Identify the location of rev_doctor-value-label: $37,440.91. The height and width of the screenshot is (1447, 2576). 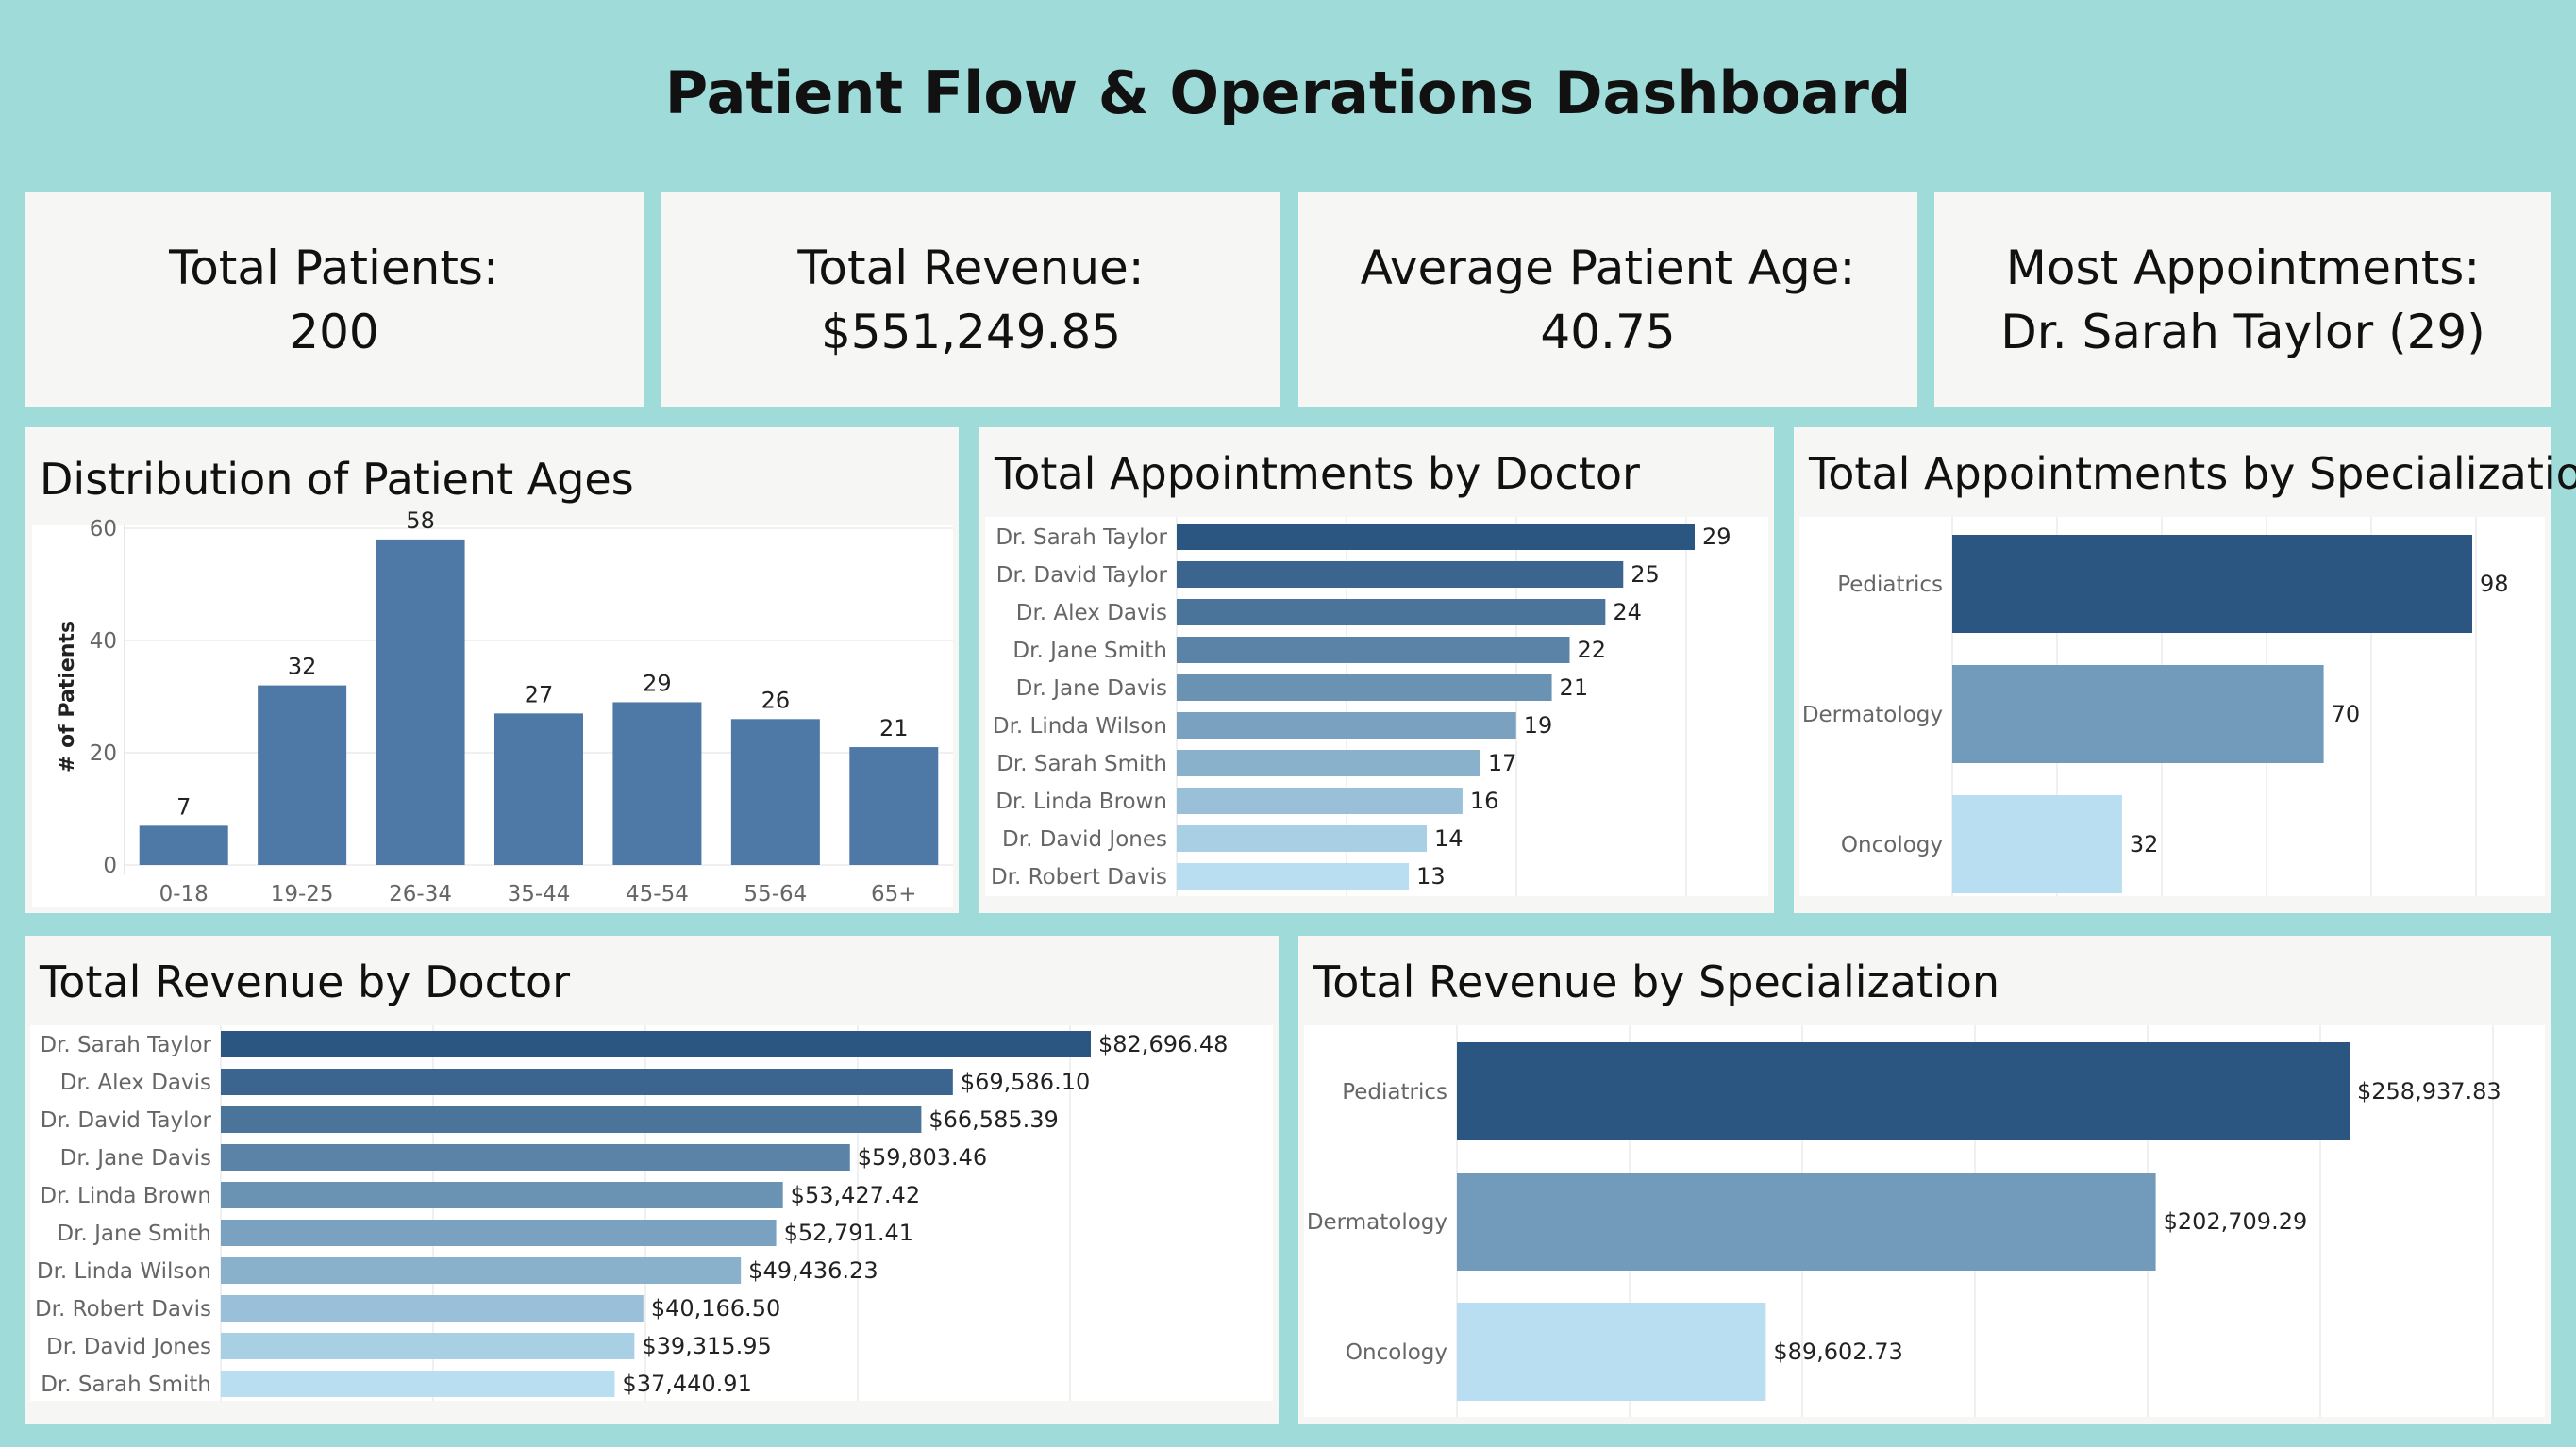
(686, 1384).